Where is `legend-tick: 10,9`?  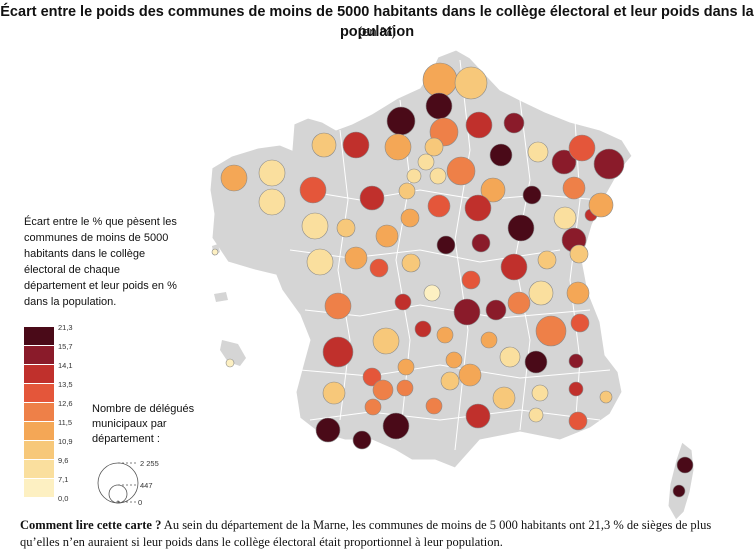
legend-tick: 10,9 is located at coordinates (65, 441).